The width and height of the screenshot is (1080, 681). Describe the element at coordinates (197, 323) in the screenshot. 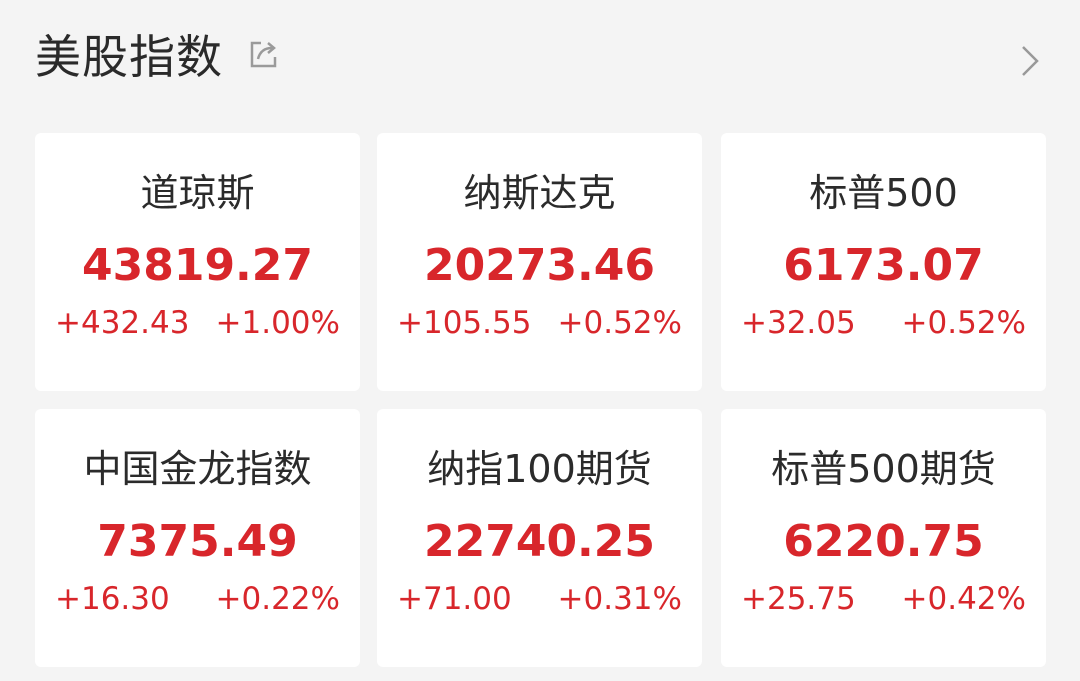

I see `index-changes: +432.43 +1.00%` at that location.